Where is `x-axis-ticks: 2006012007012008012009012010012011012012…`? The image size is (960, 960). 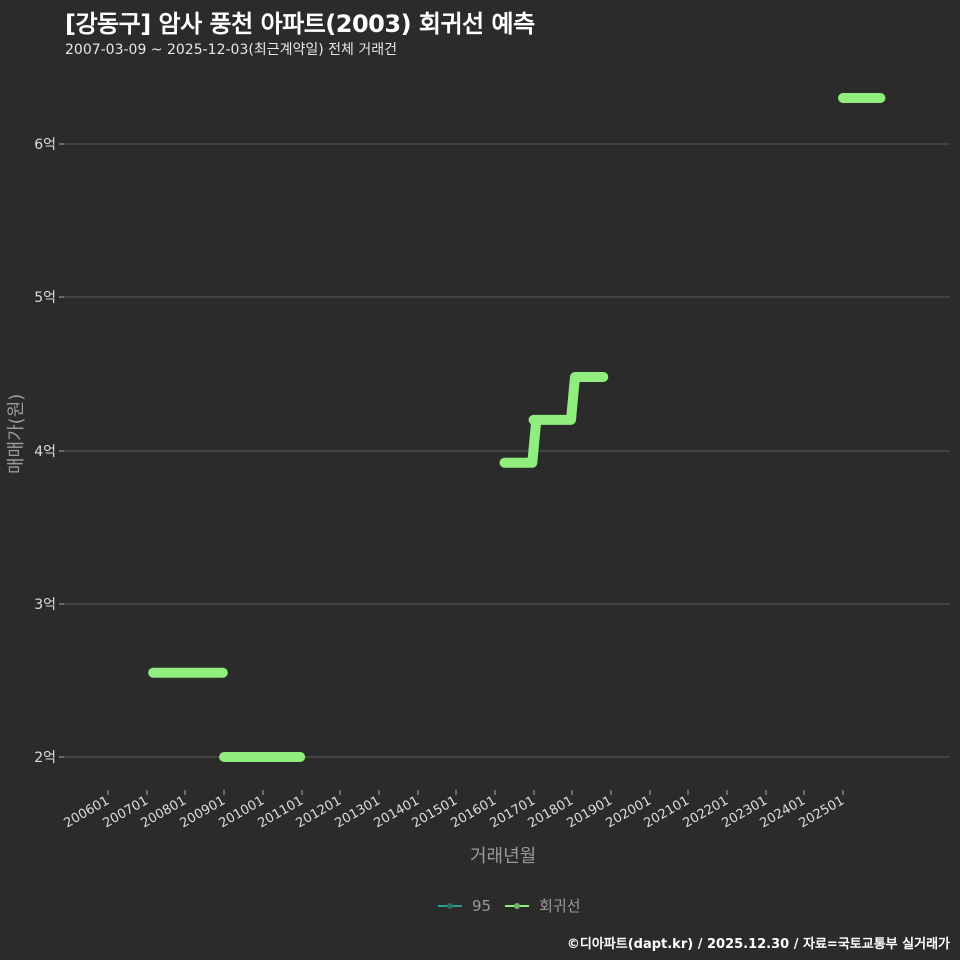
x-axis-ticks: 2006012007012008012009012010012011012012… is located at coordinates (454, 810).